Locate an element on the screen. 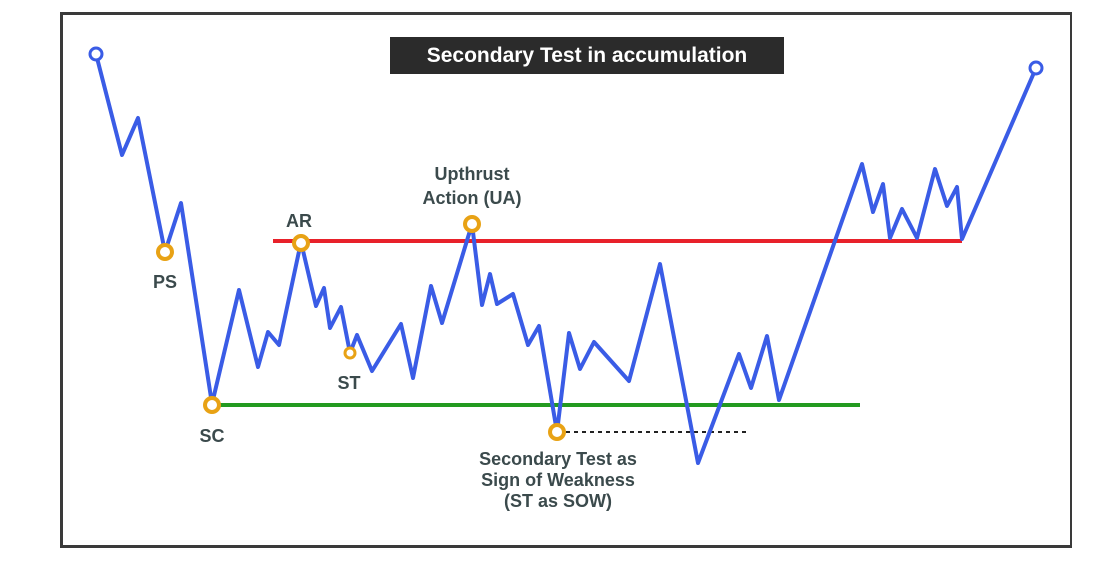  ps-label: PS is located at coordinates (165, 282).